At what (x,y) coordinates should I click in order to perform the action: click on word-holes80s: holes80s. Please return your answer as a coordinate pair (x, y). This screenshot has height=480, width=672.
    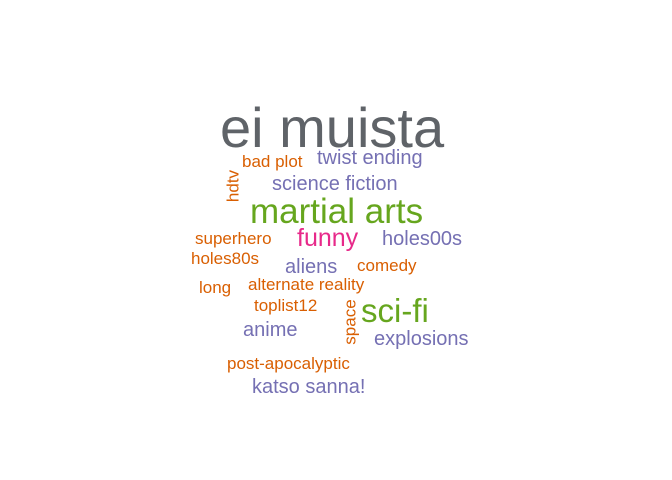
    Looking at the image, I should click on (225, 258).